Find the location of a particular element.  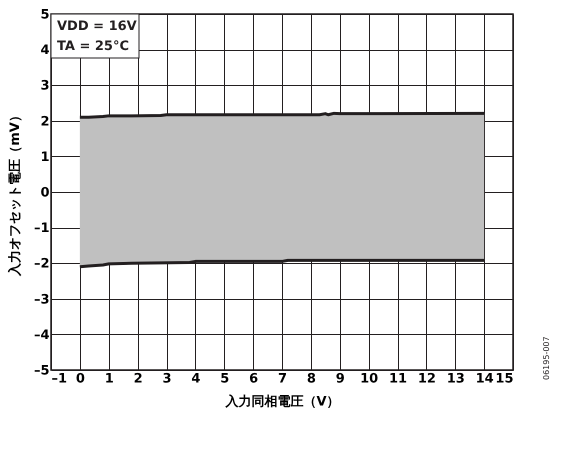

x-axis-title: 入力同相電圧（V） is located at coordinates (282, 402).